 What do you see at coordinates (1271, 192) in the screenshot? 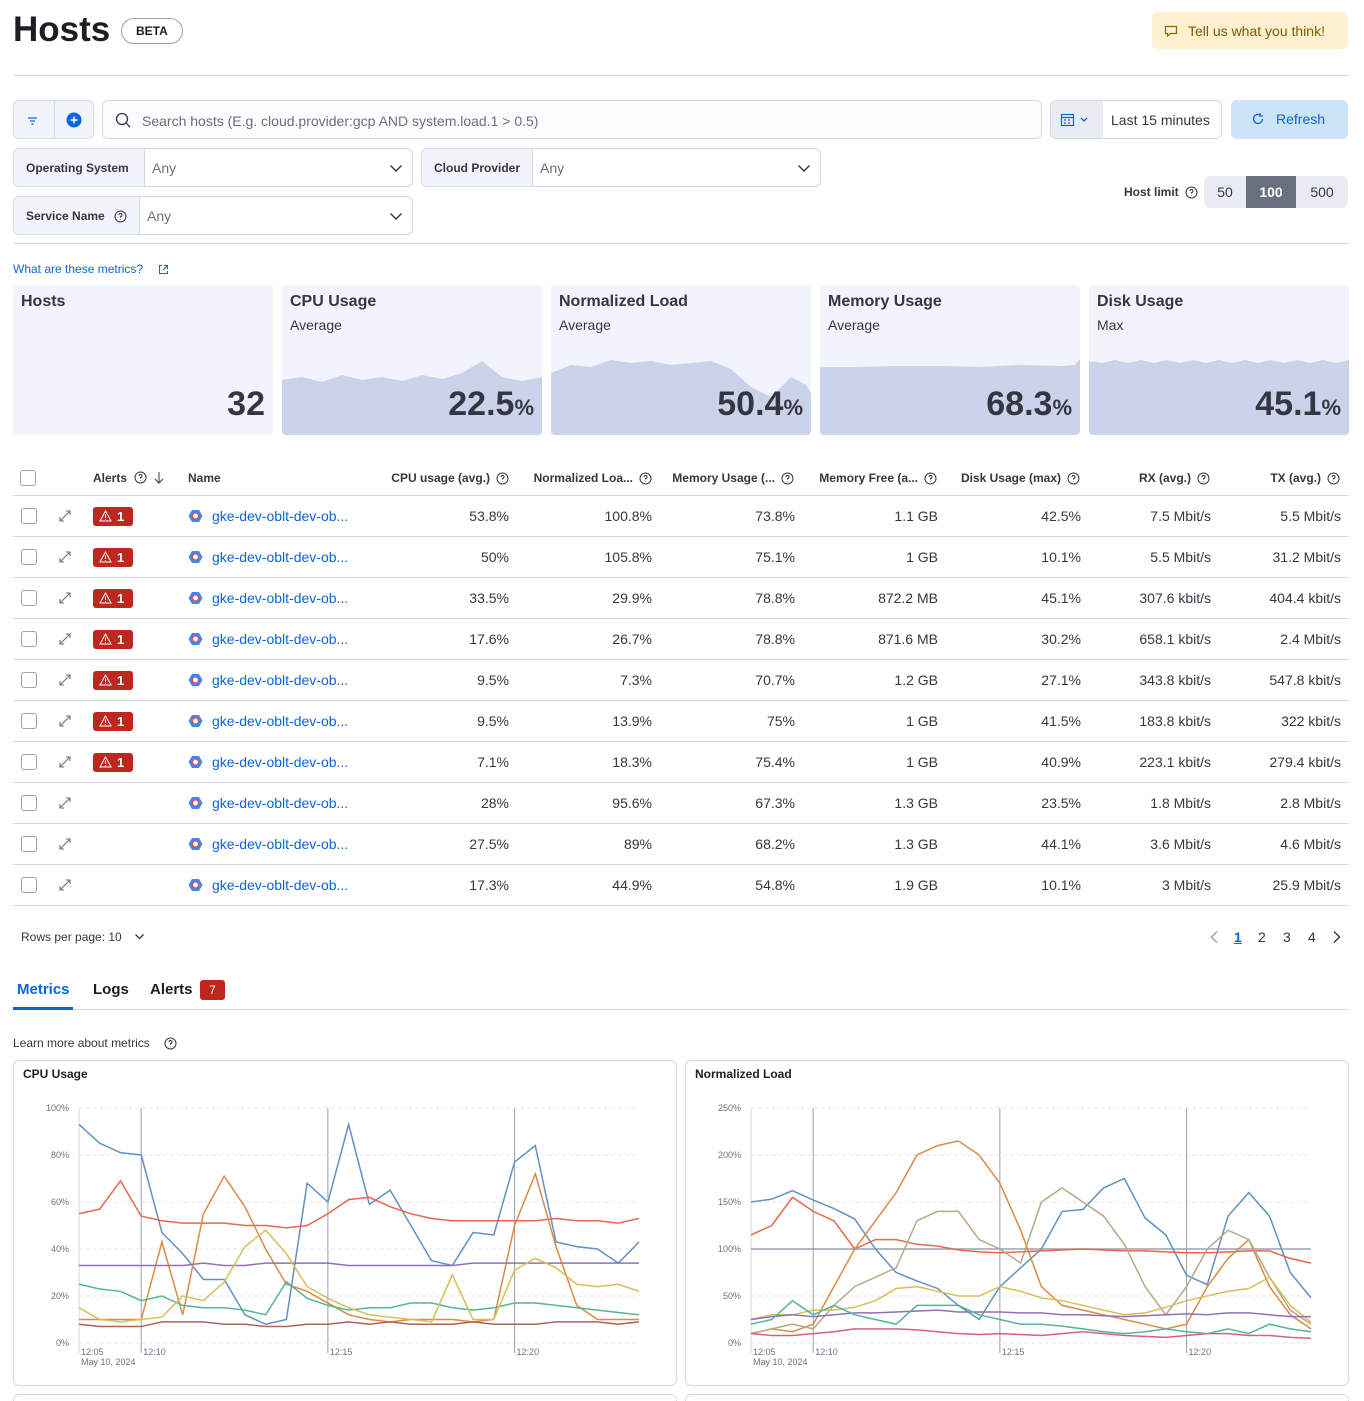
I see `host-limit-option: 100` at bounding box center [1271, 192].